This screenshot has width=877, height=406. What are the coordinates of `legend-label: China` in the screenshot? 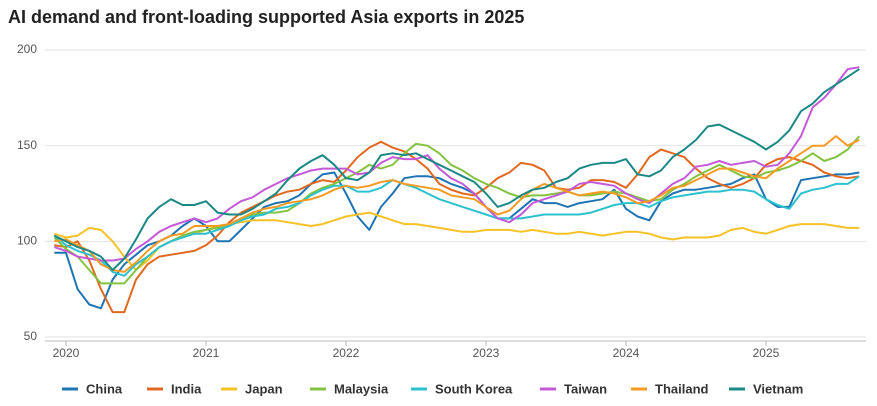 It's located at (104, 388).